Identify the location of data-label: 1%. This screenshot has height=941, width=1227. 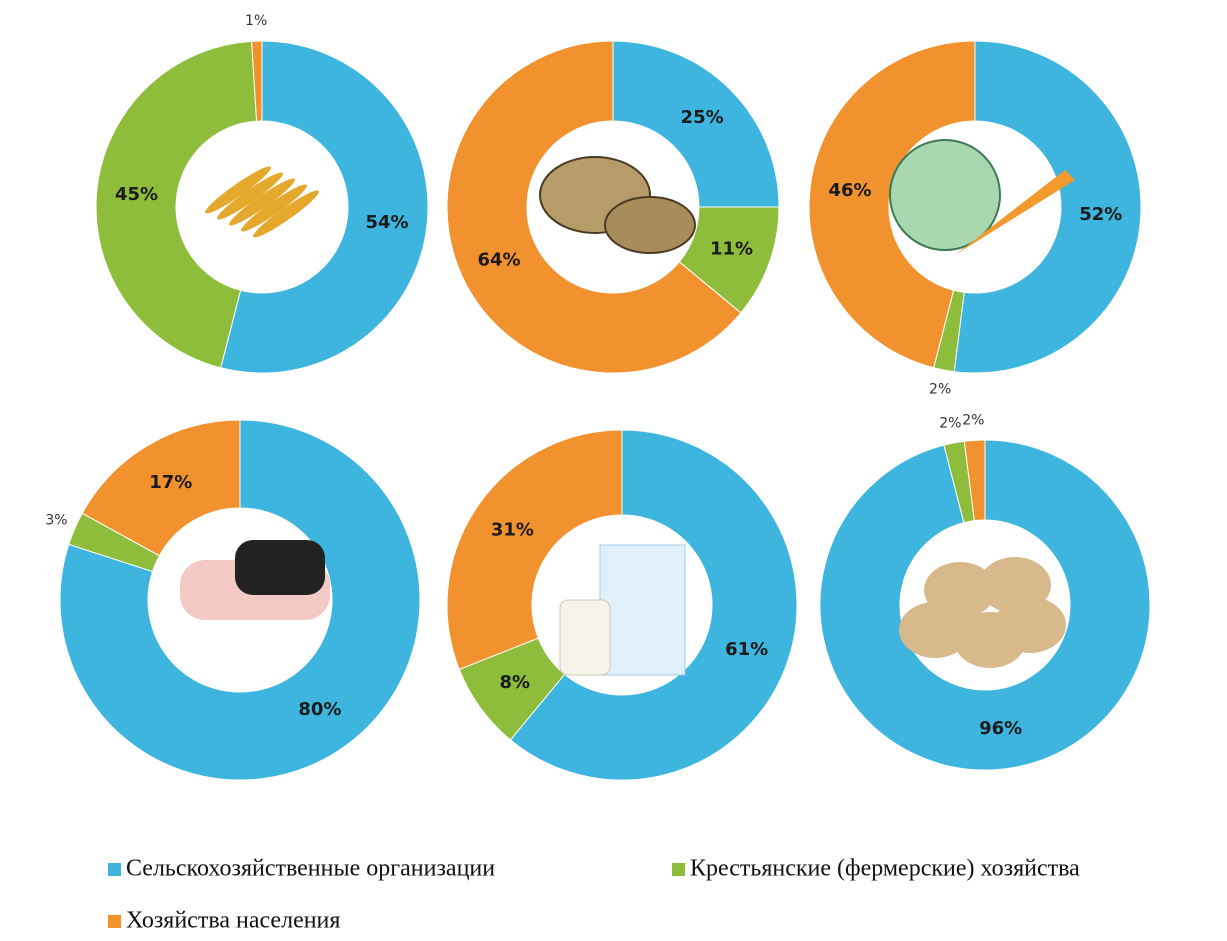
(256, 21).